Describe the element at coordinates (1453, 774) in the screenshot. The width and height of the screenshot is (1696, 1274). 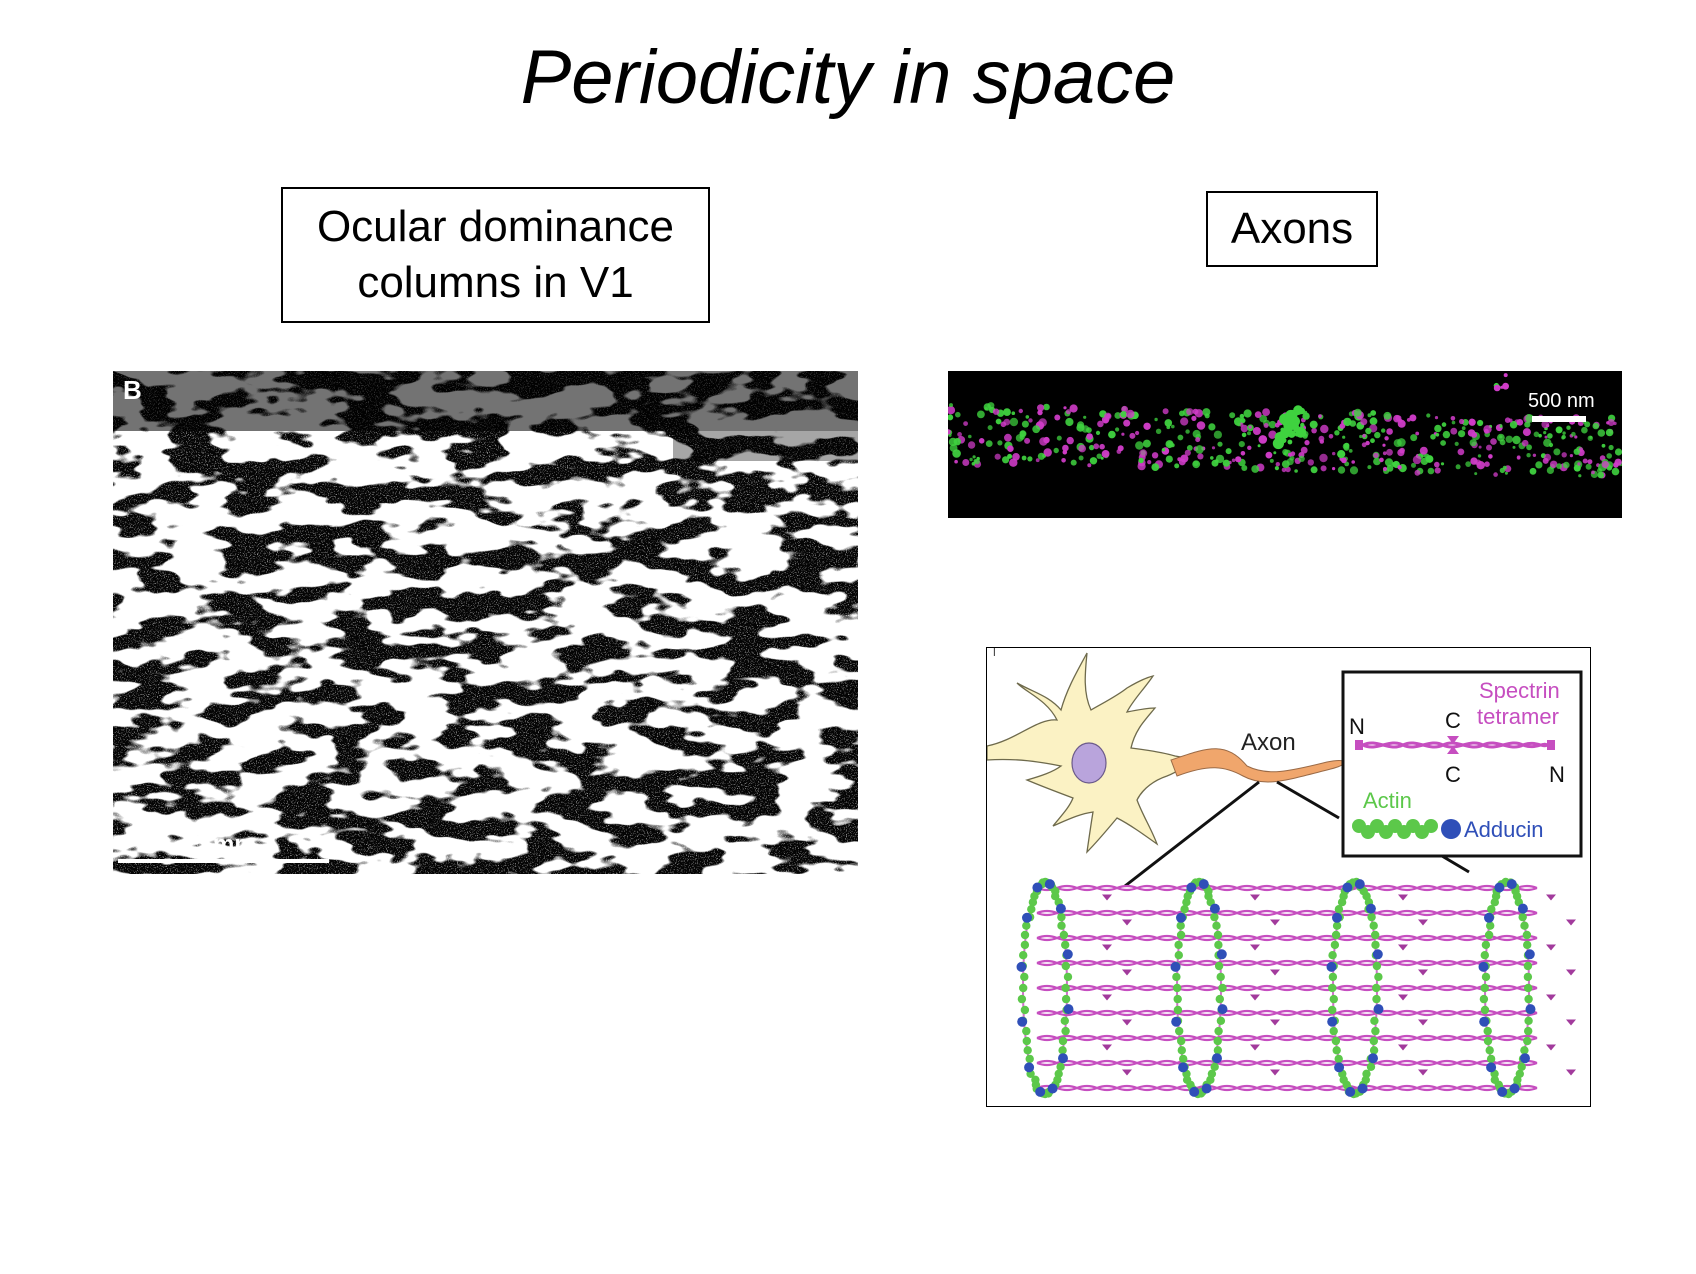
I see `legend-c-bottom: C` at that location.